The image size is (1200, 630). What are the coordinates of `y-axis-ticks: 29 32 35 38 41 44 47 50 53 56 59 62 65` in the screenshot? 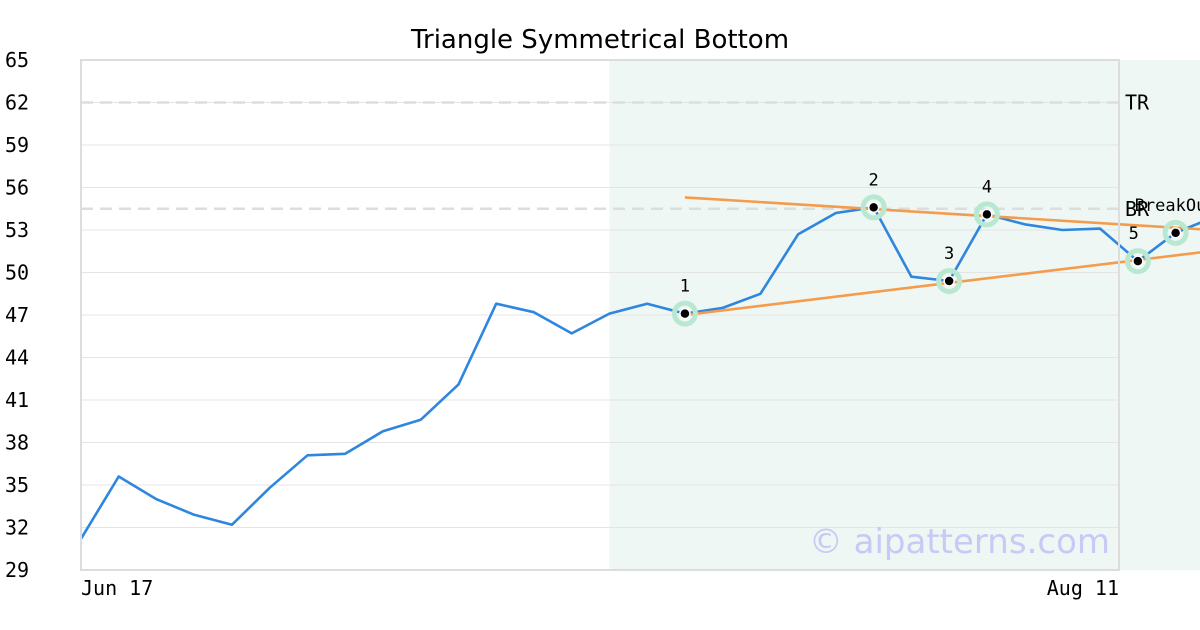 It's located at (17, 315).